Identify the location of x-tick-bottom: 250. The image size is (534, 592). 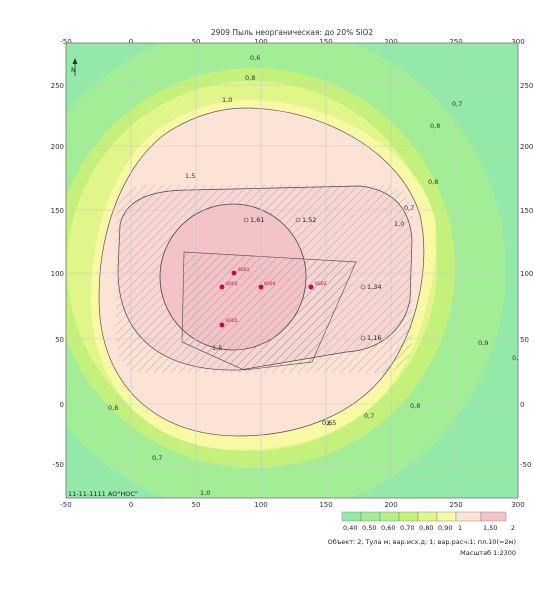
(455, 505).